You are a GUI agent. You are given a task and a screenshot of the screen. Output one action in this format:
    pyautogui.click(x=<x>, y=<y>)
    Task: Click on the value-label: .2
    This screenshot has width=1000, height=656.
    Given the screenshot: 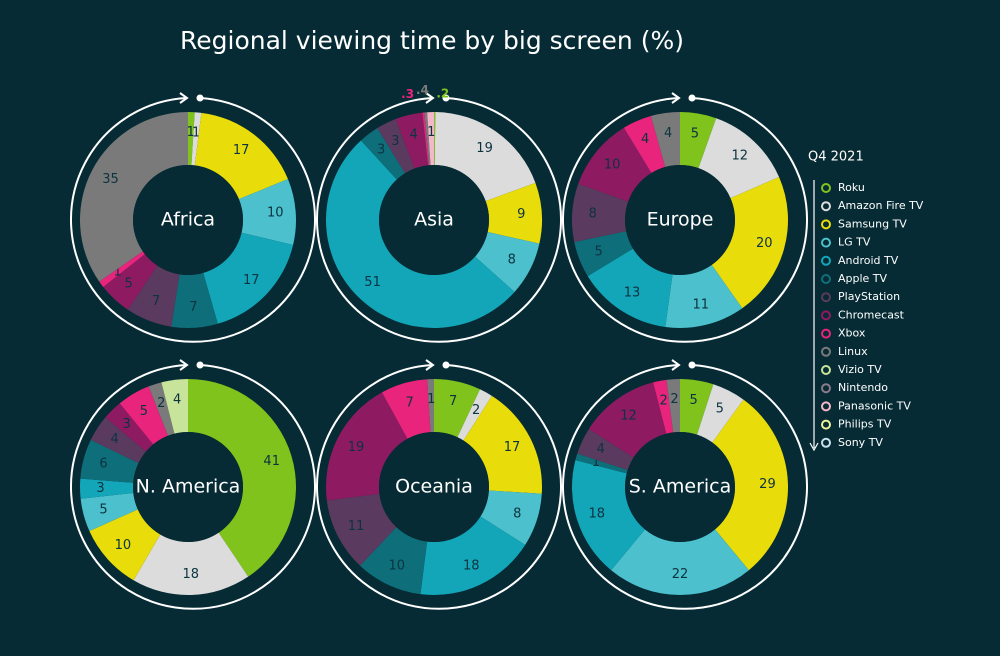 What is the action you would take?
    pyautogui.click(x=442, y=94)
    